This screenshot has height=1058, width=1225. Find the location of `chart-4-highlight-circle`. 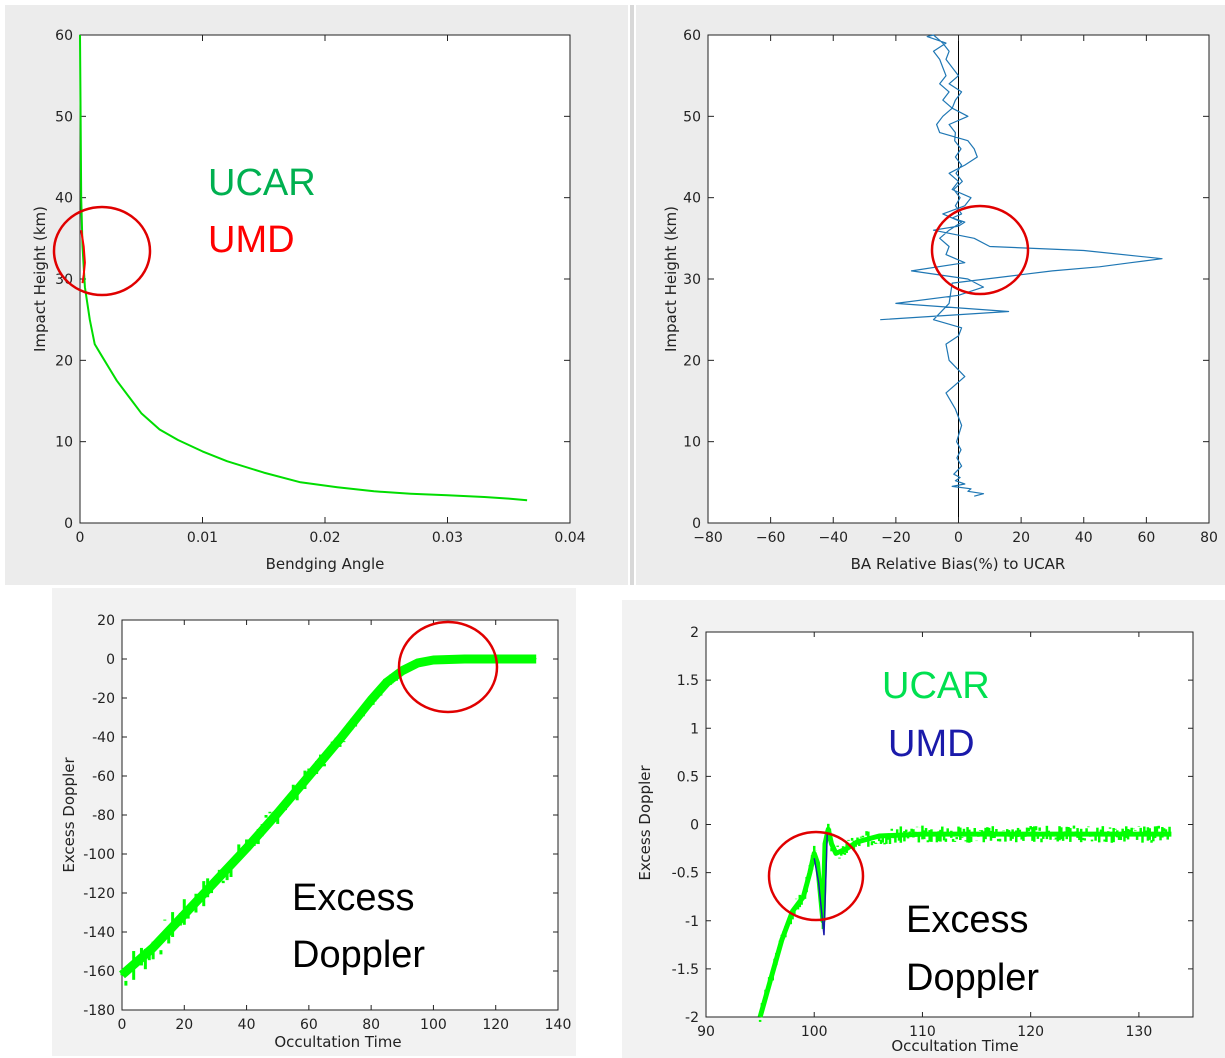

chart-4-highlight-circle is located at coordinates (816, 876).